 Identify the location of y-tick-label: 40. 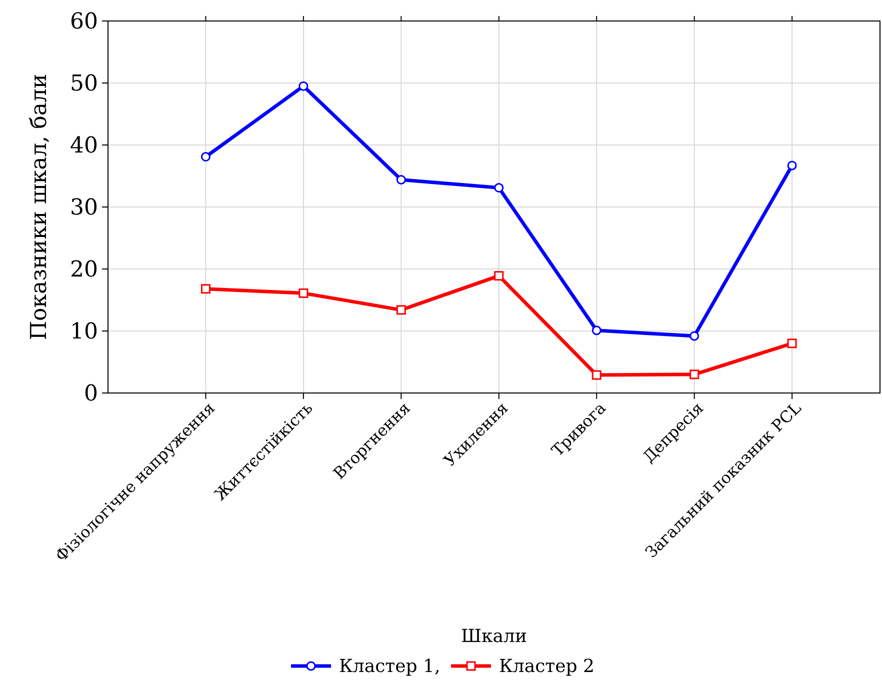
(84, 146).